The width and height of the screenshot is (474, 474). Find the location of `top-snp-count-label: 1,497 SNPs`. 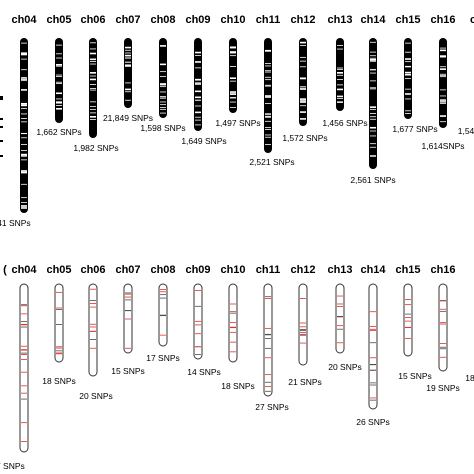

top-snp-count-label: 1,497 SNPs is located at coordinates (238, 123).